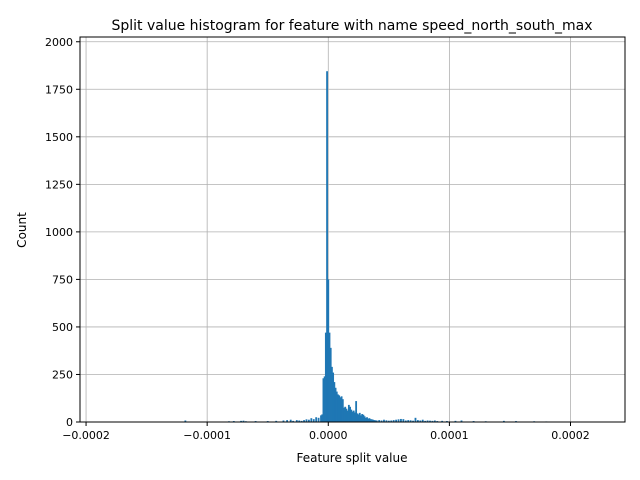  What do you see at coordinates (62, 279) in the screenshot?
I see `y-tick-label-3: 750` at bounding box center [62, 279].